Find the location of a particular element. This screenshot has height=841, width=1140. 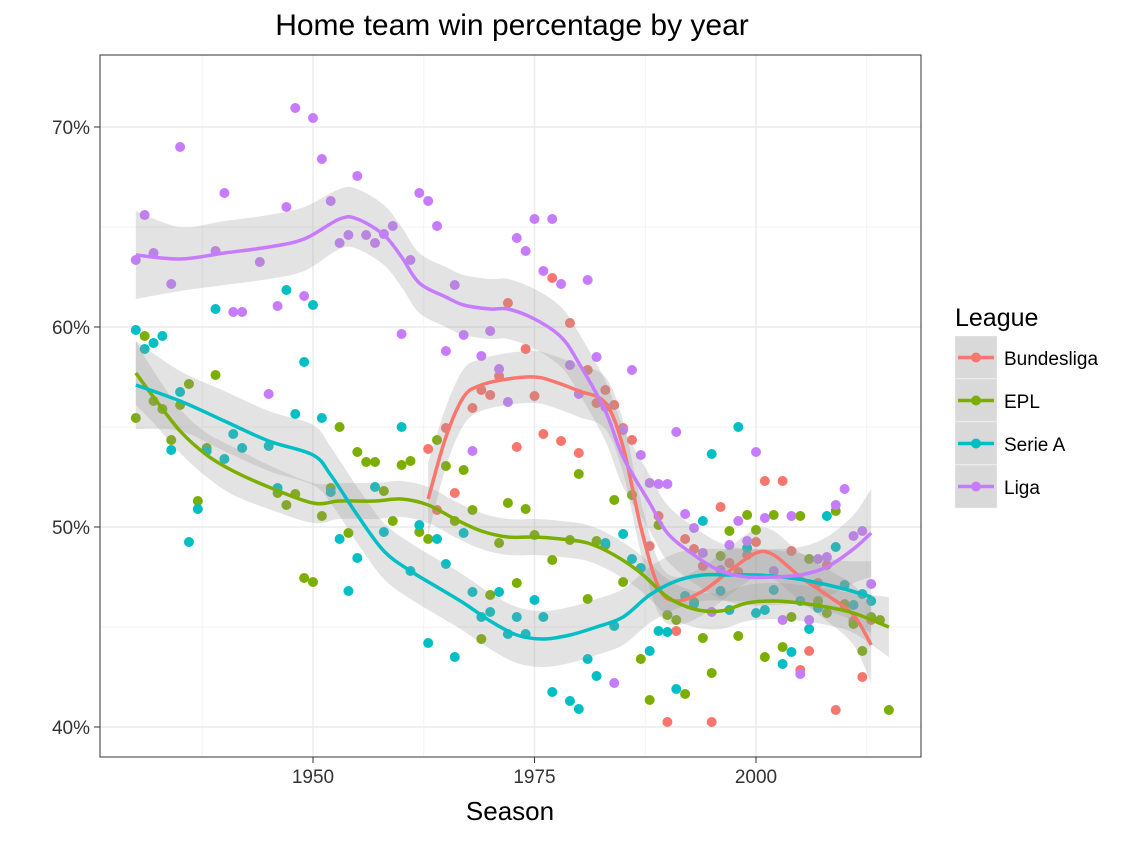

x-tick-label: 2000 is located at coordinates (756, 777).